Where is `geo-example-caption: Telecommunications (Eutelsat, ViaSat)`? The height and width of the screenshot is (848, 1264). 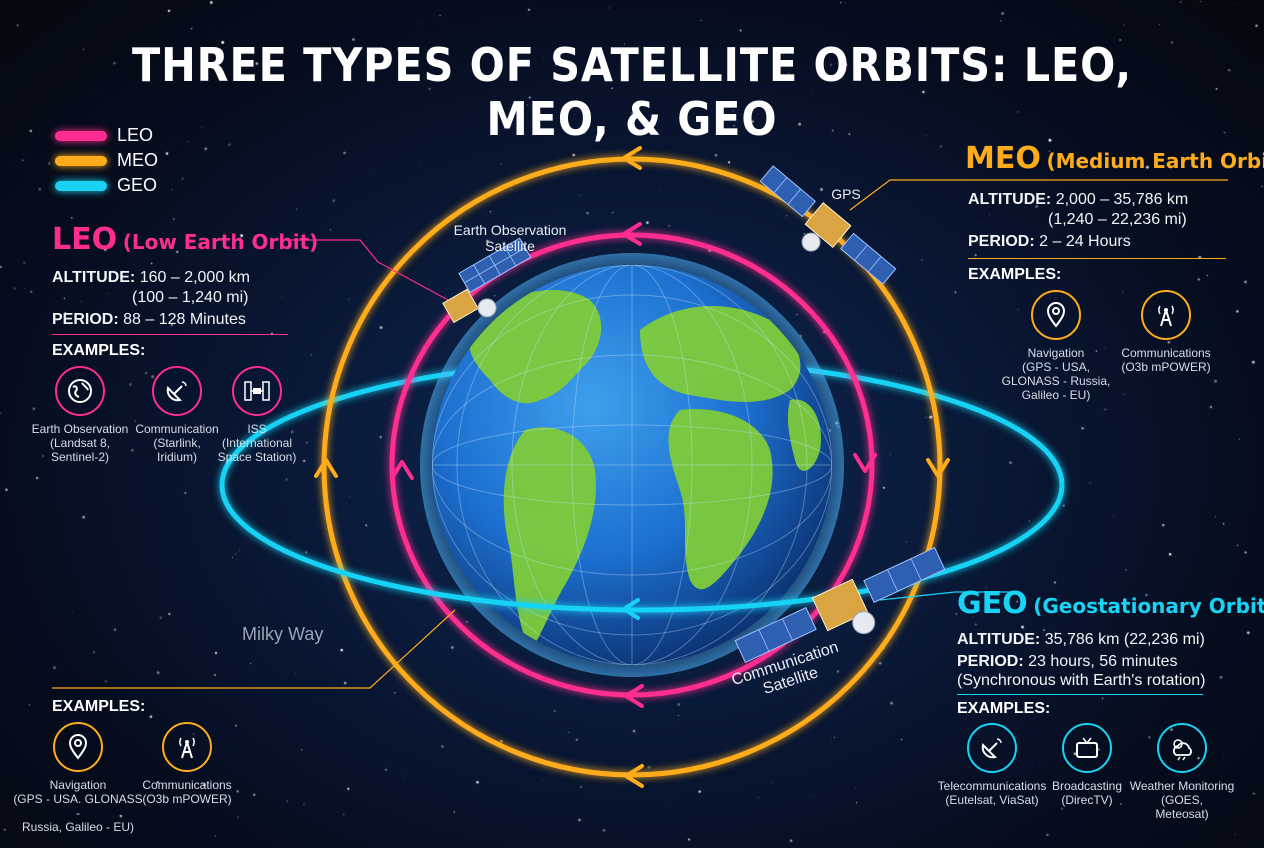
geo-example-caption: Telecommunications (Eutelsat, ViaSat) is located at coordinates (992, 793).